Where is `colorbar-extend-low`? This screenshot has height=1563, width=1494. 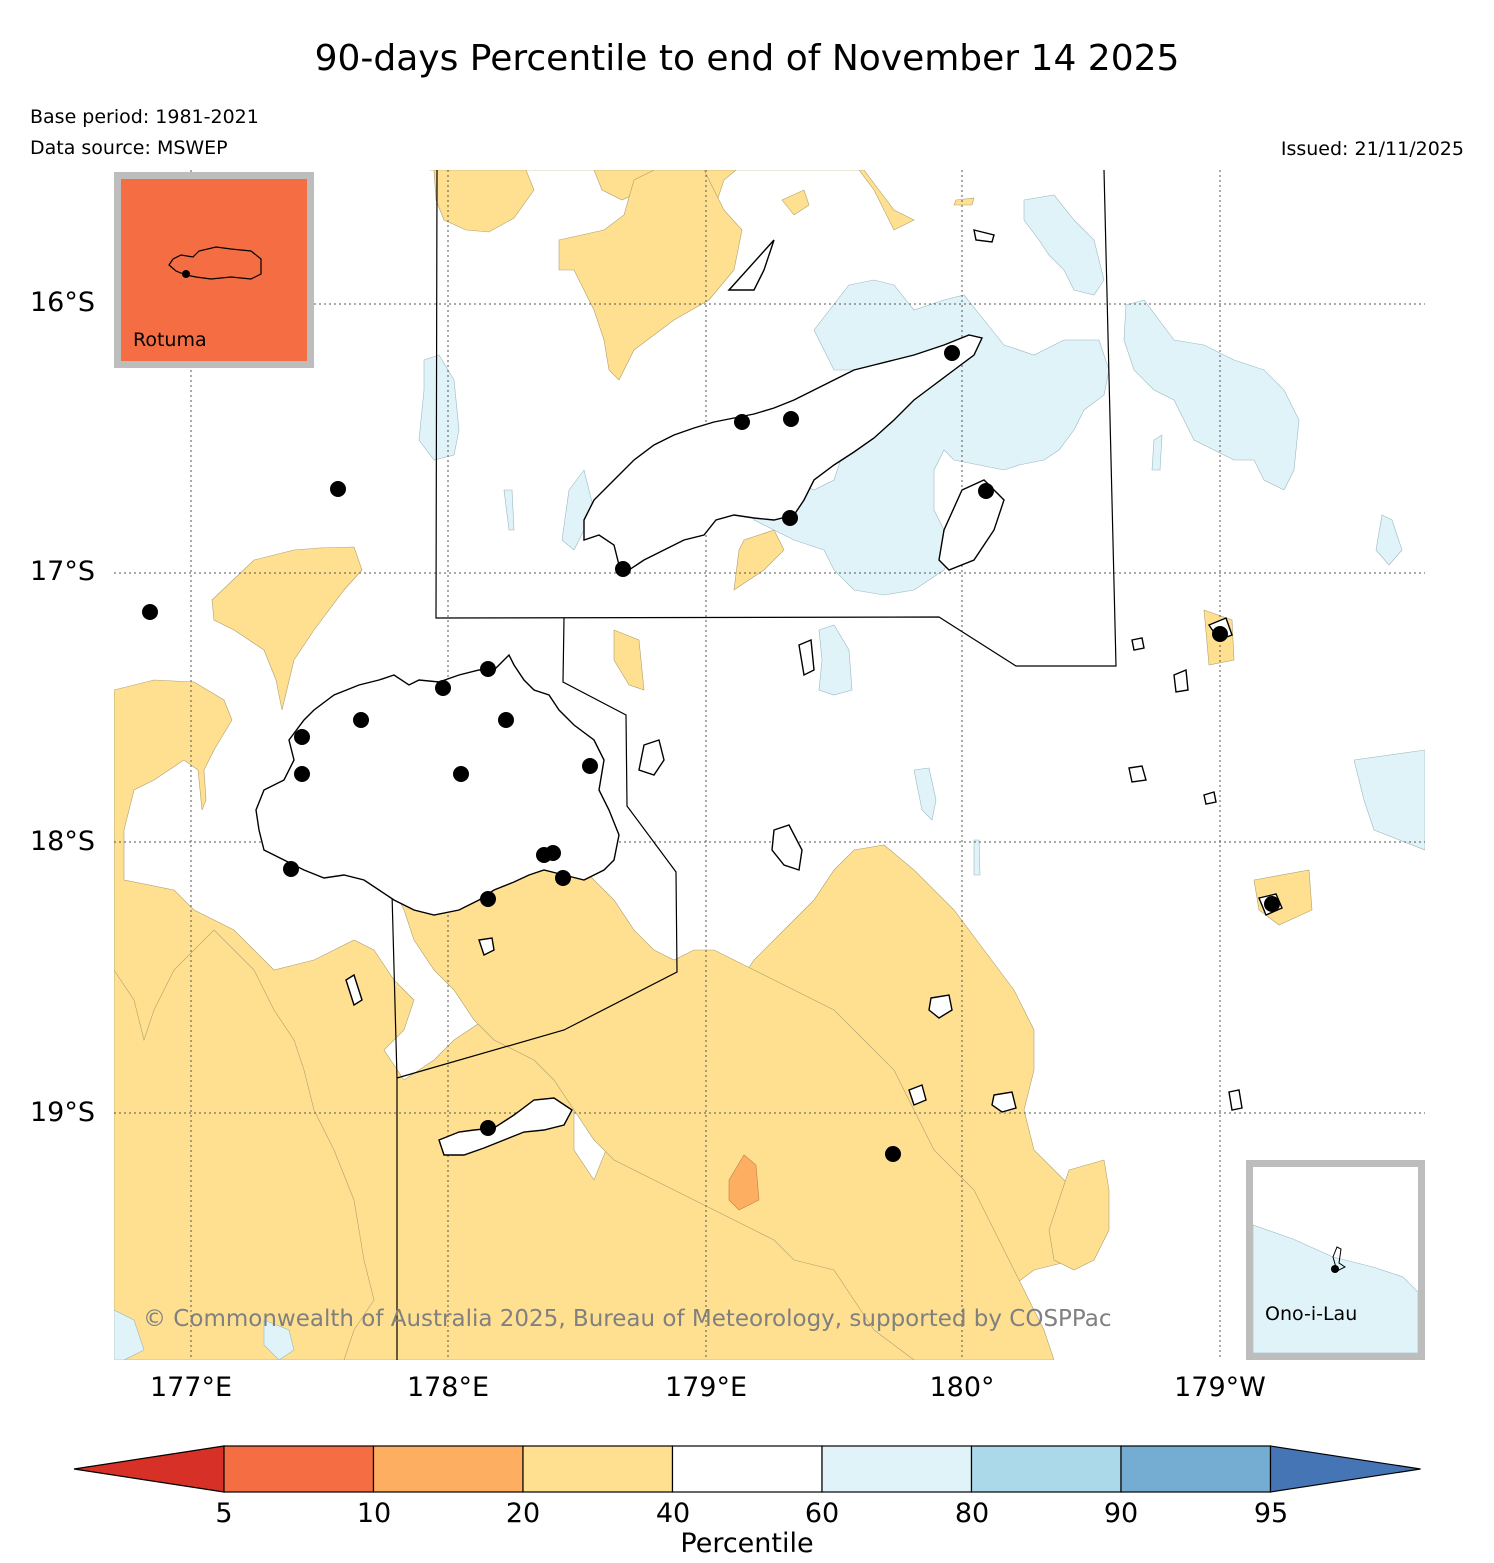 colorbar-extend-low is located at coordinates (149, 1469).